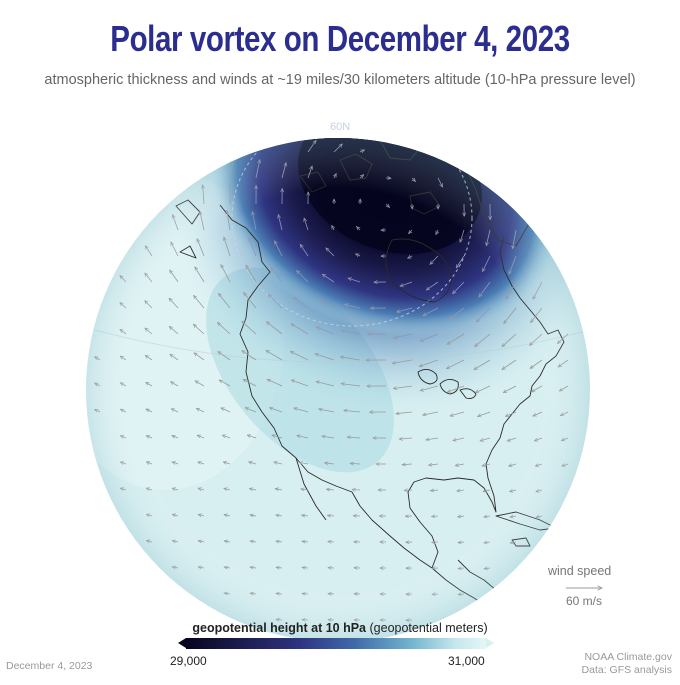  Describe the element at coordinates (584, 601) in the screenshot. I see `wind-key-value: 60 m/s` at that location.